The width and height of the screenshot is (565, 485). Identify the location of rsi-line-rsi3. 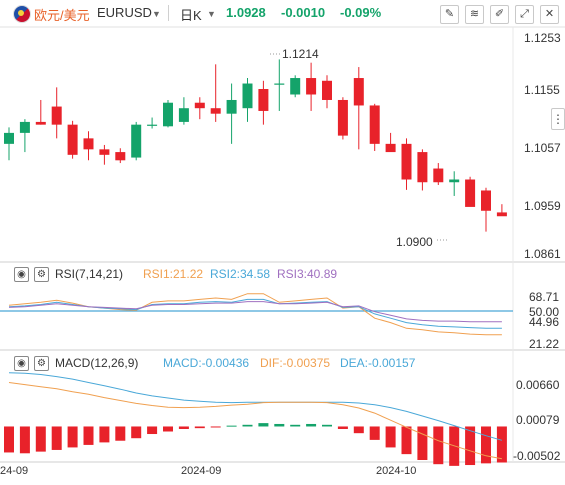
(255, 312).